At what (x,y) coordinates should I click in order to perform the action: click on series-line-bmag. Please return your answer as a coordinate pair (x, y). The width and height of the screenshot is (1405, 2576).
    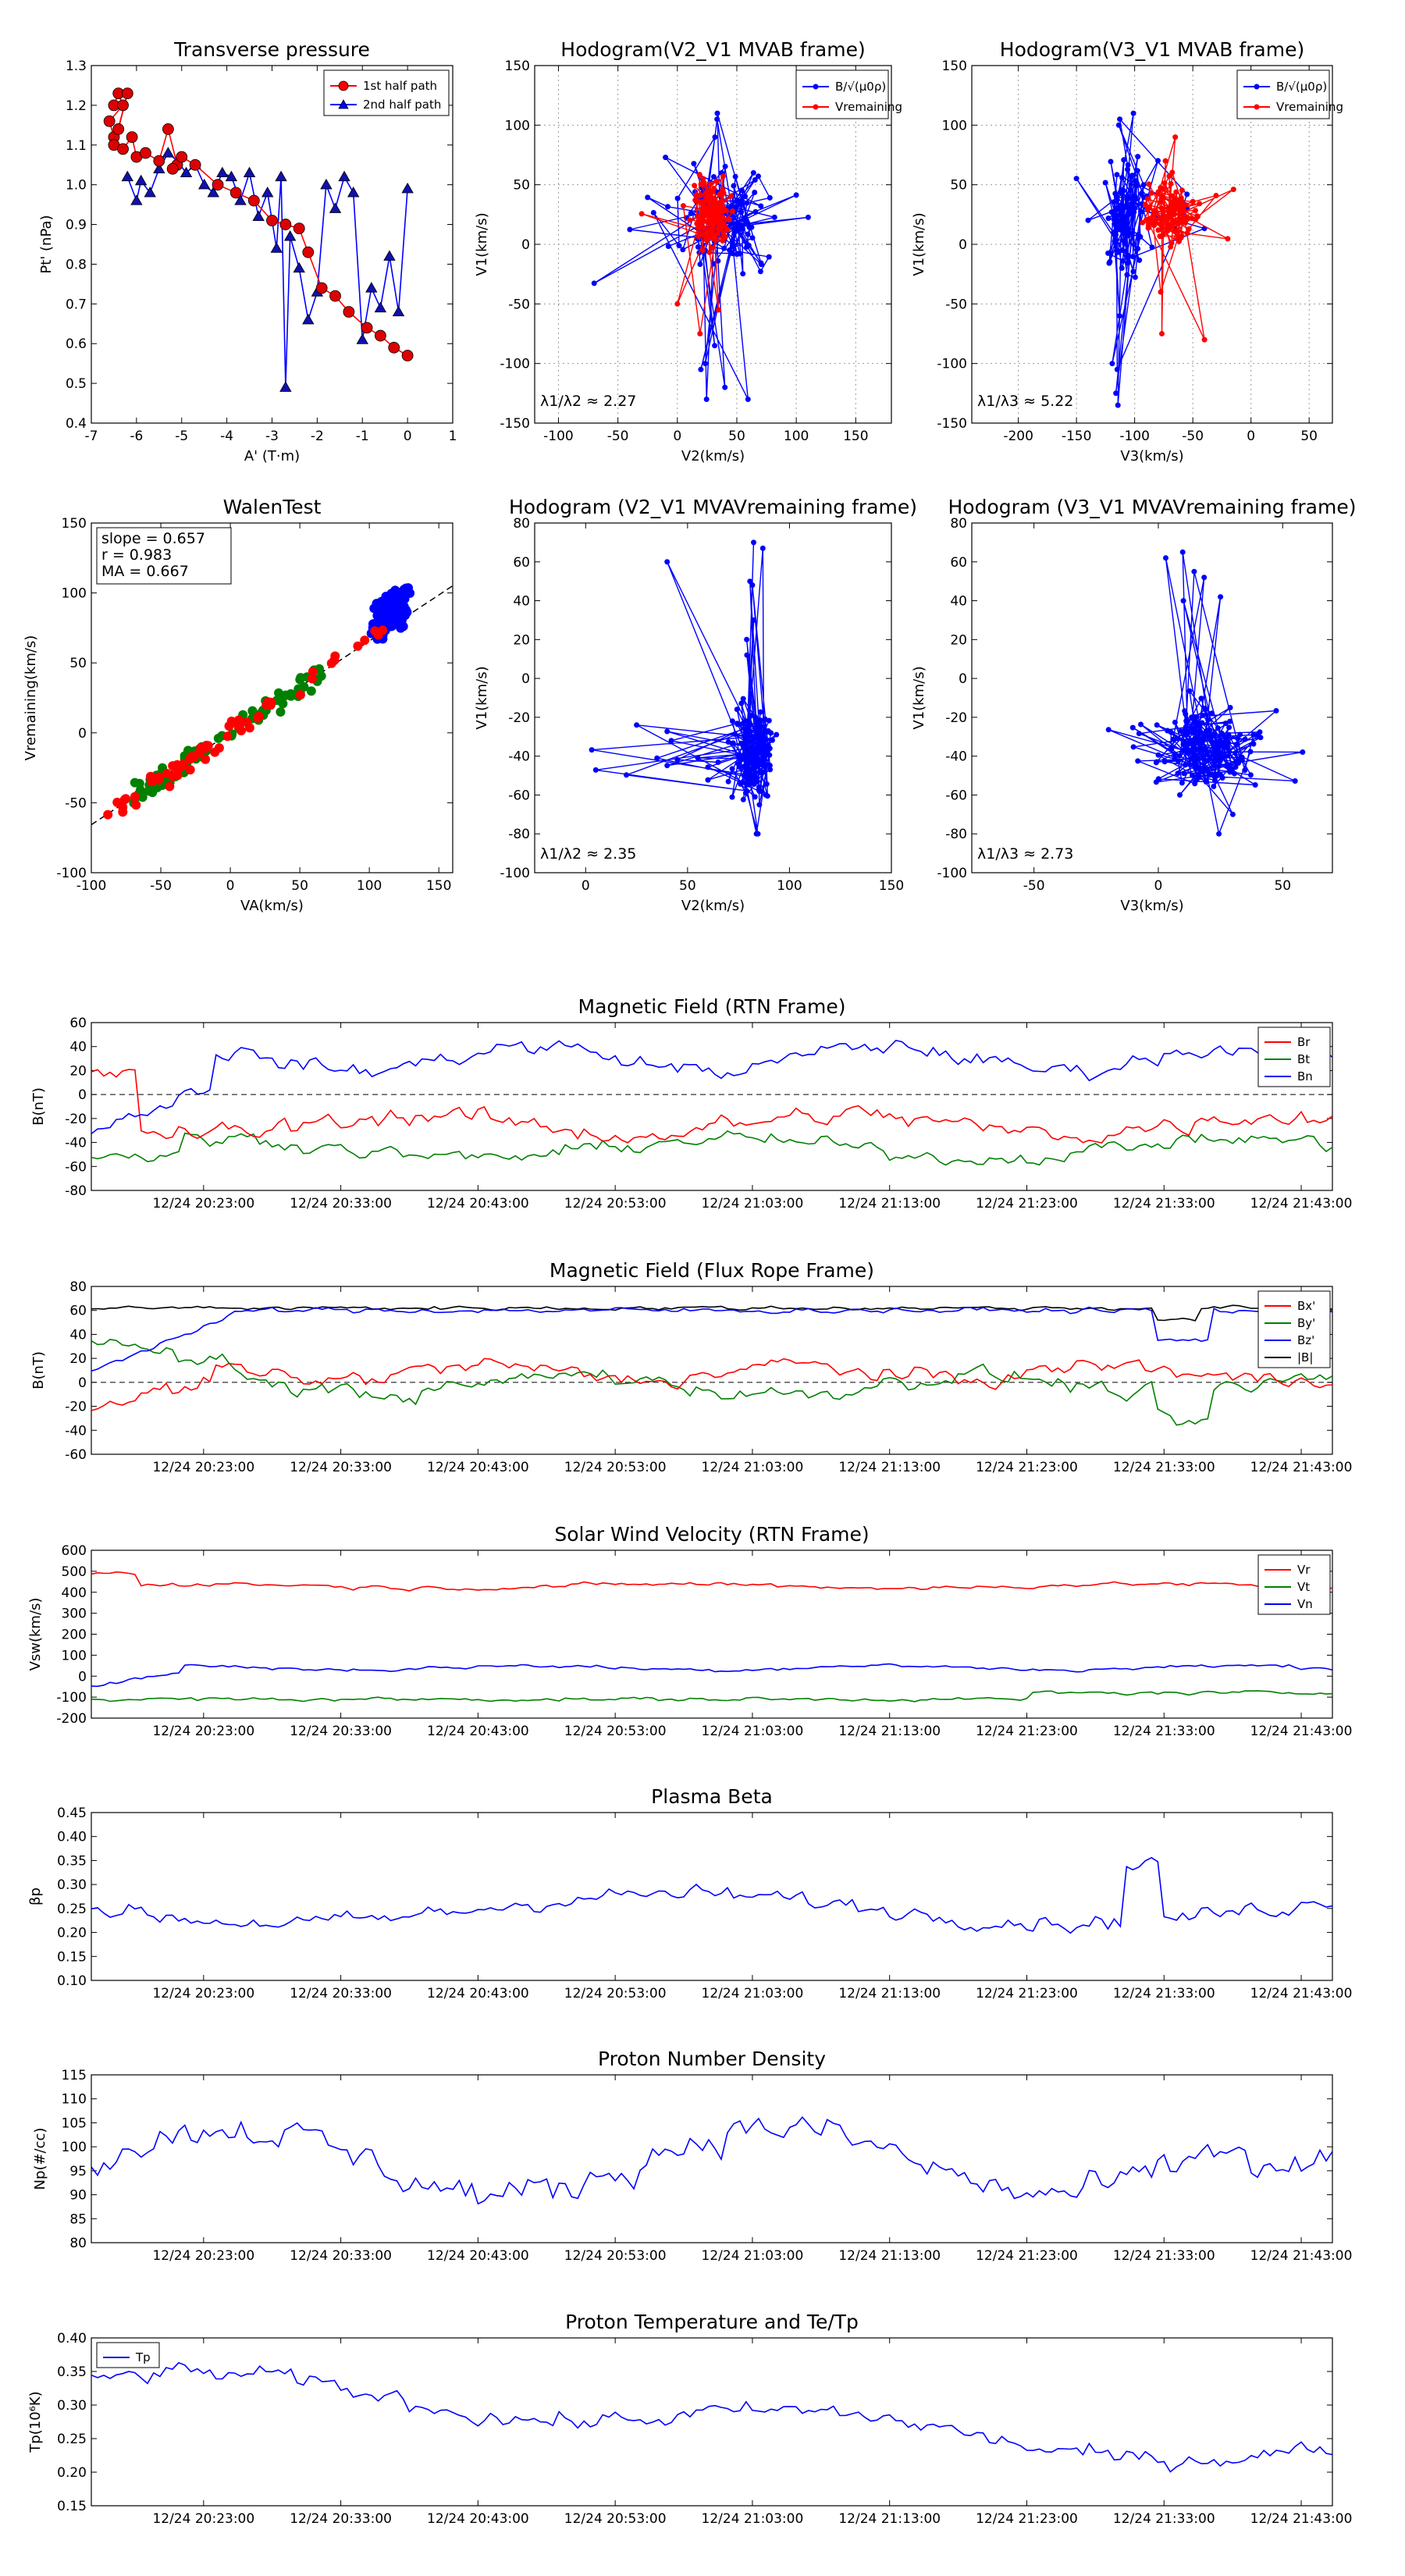
    Looking at the image, I should click on (712, 1313).